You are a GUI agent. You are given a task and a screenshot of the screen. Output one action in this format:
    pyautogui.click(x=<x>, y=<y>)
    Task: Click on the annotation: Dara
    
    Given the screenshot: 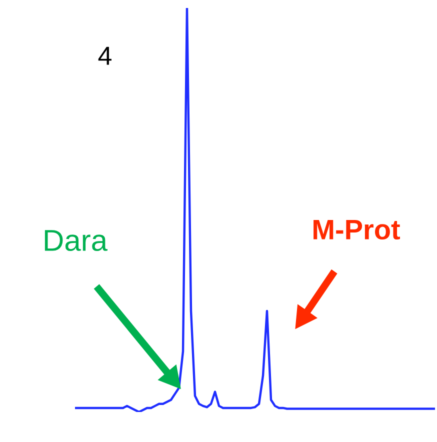 What is the action you would take?
    pyautogui.click(x=76, y=241)
    